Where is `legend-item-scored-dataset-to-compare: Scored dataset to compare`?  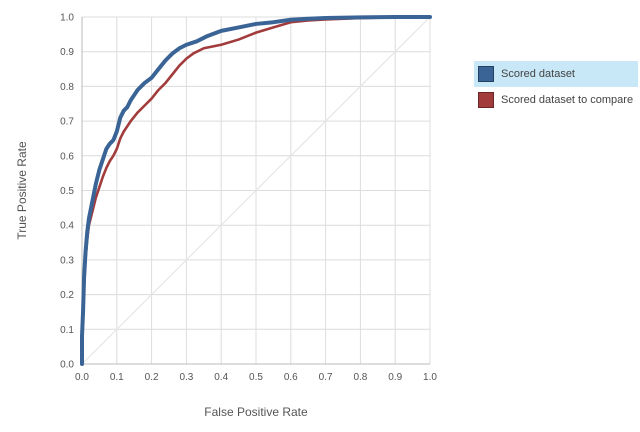 legend-item-scored-dataset-to-compare: Scored dataset to compare is located at coordinates (556, 100).